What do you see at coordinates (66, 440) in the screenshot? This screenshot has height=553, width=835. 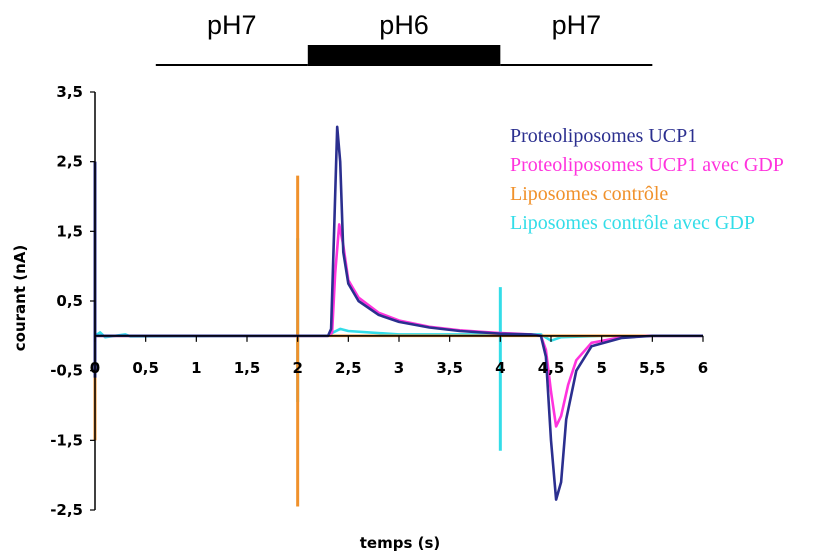 I see `y-tick-label: -1,5` at bounding box center [66, 440].